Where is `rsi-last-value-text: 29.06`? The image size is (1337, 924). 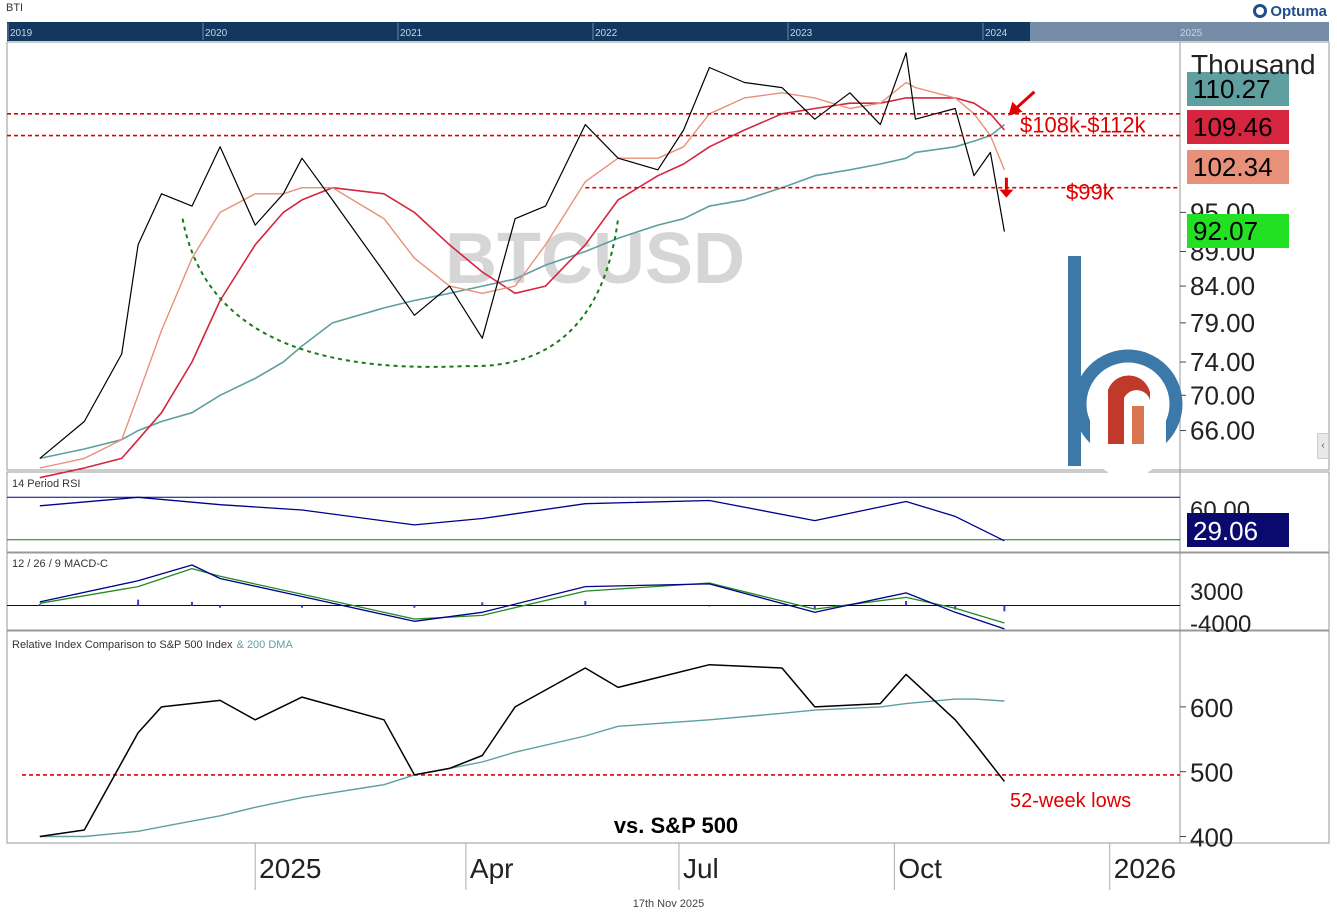 rsi-last-value-text: 29.06 is located at coordinates (1225, 531).